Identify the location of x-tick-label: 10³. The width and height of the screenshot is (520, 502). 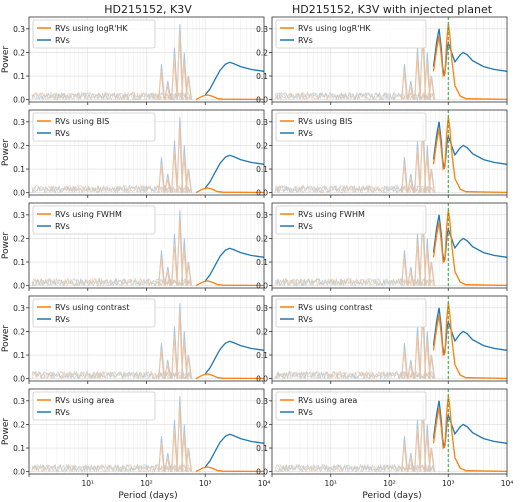
(205, 483).